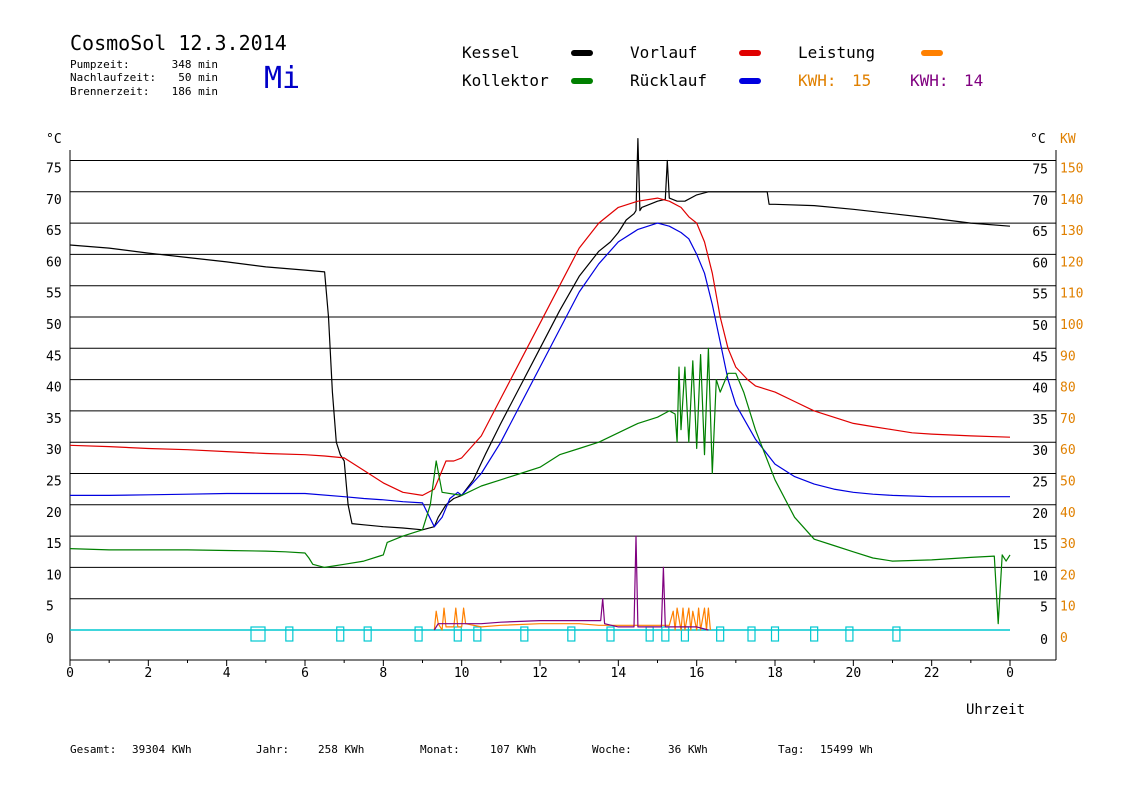  I want to click on y2-tick-label: 40, so click(1068, 513).